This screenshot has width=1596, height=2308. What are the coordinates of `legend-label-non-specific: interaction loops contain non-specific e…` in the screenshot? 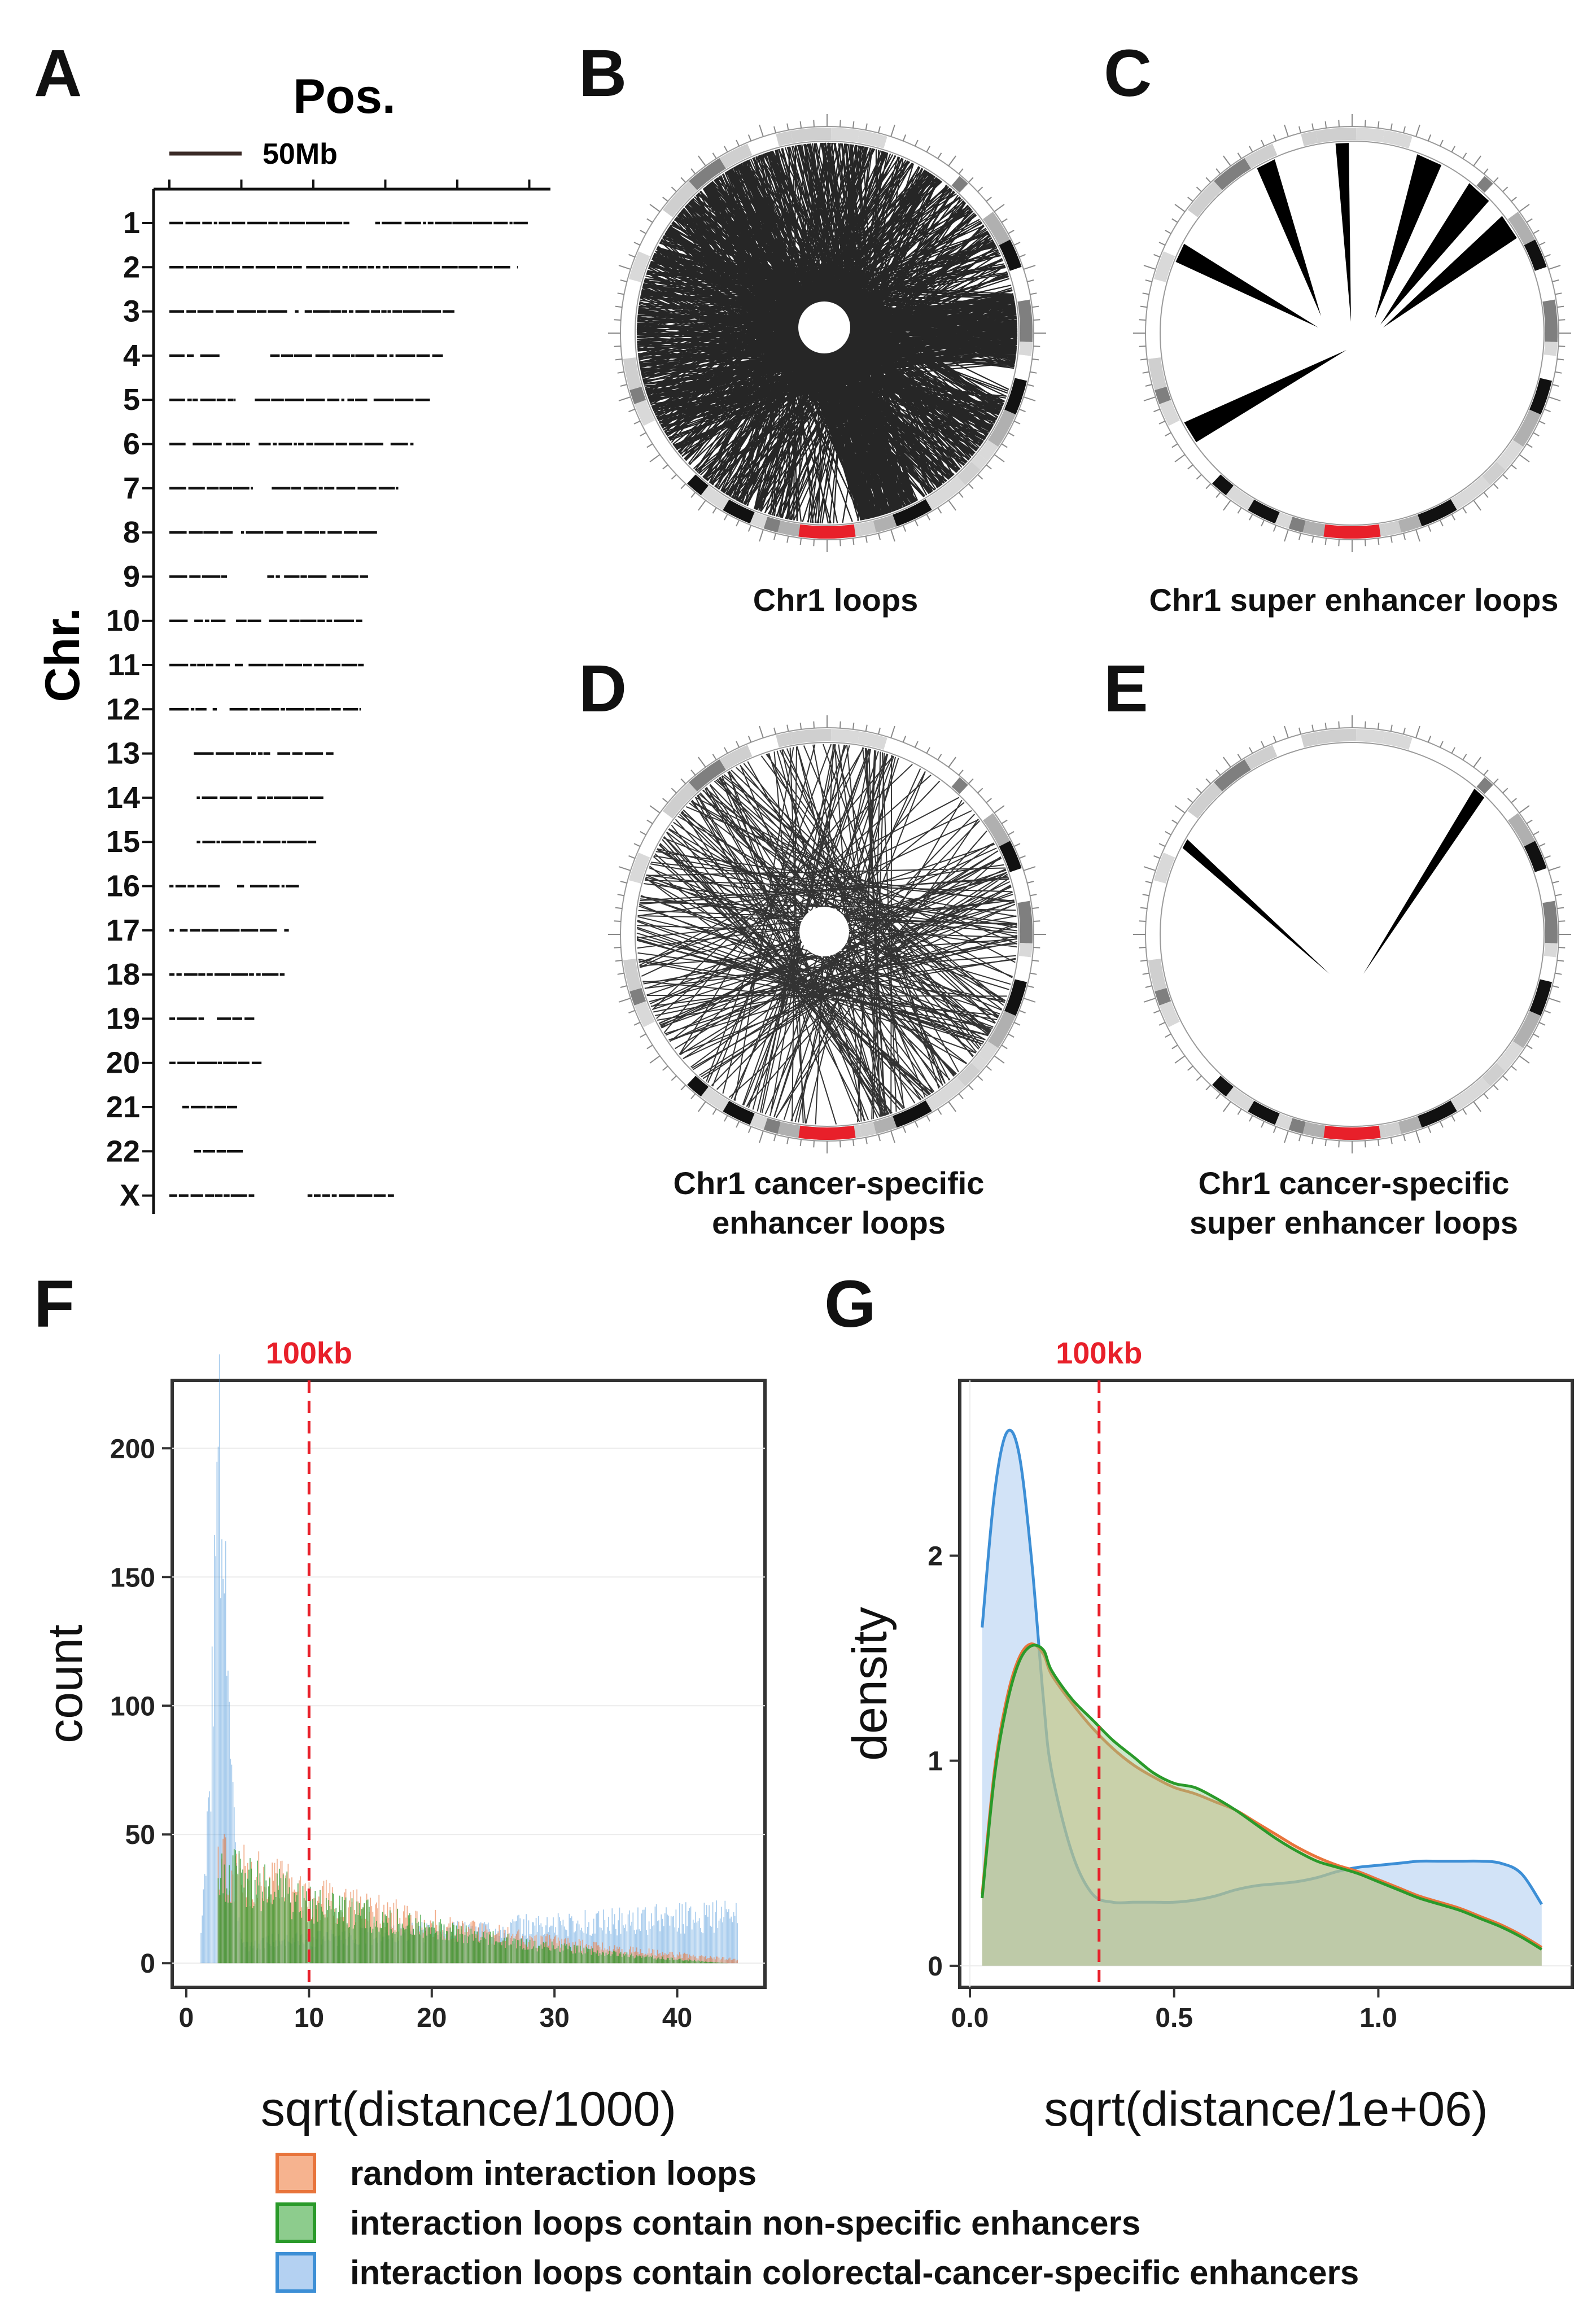 It's located at (745, 2223).